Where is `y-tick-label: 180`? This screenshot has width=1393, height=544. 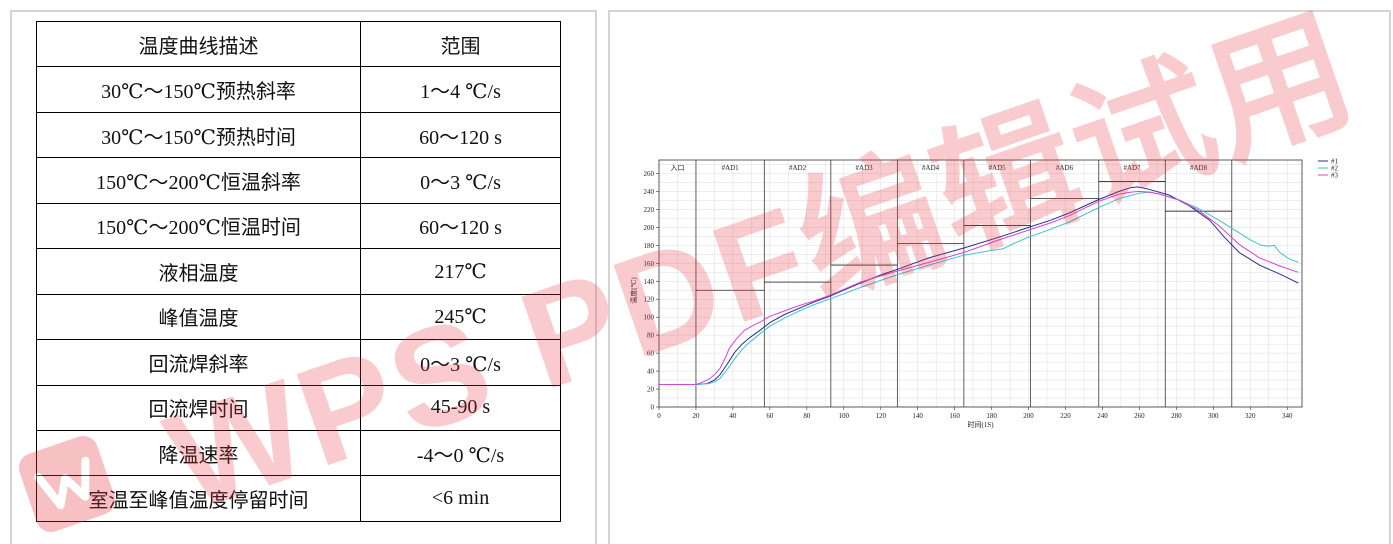 y-tick-label: 180 is located at coordinates (649, 246).